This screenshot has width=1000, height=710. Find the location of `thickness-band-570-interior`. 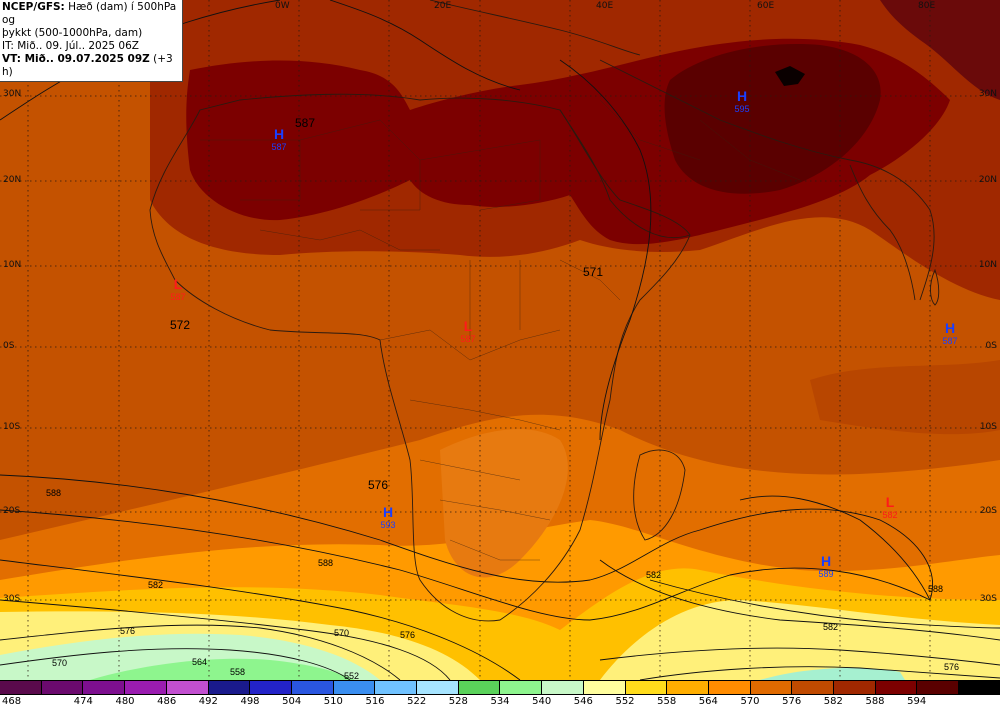

thickness-band-570-interior is located at coordinates (504, 503).